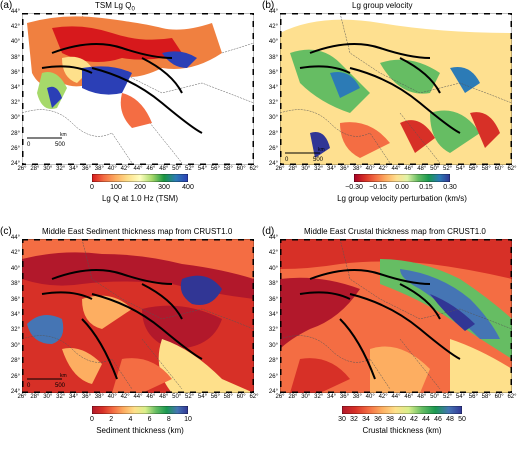 The width and height of the screenshot is (520, 449). Describe the element at coordinates (140, 198) in the screenshot. I see `colorbar-title: Lg Q at 1.0 Hz (TSM)` at that location.